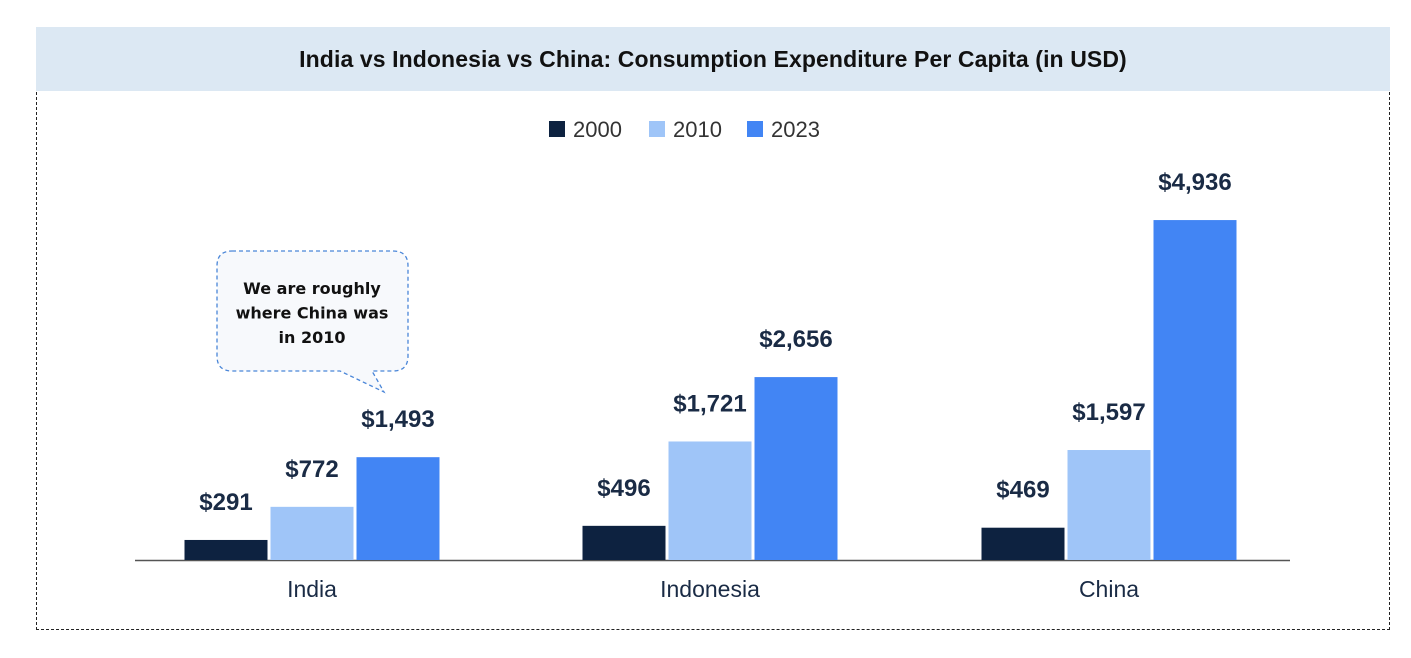 The width and height of the screenshot is (1411, 658). What do you see at coordinates (597, 129) in the screenshot?
I see `legend-label-2000: 2000` at bounding box center [597, 129].